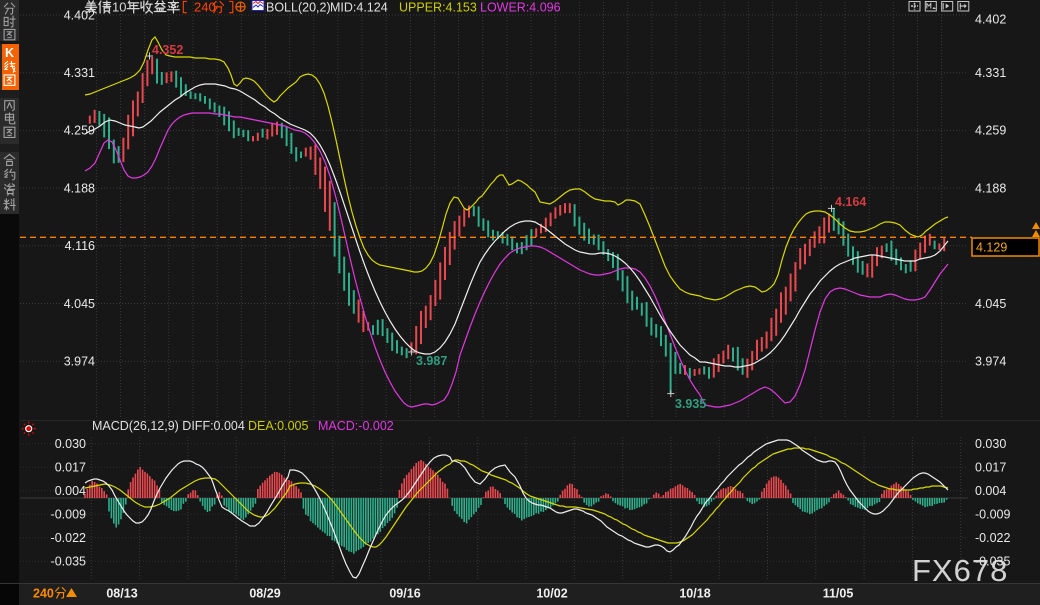  Describe the element at coordinates (404, 594) in the screenshot. I see `svg-text: 09/16` at that location.